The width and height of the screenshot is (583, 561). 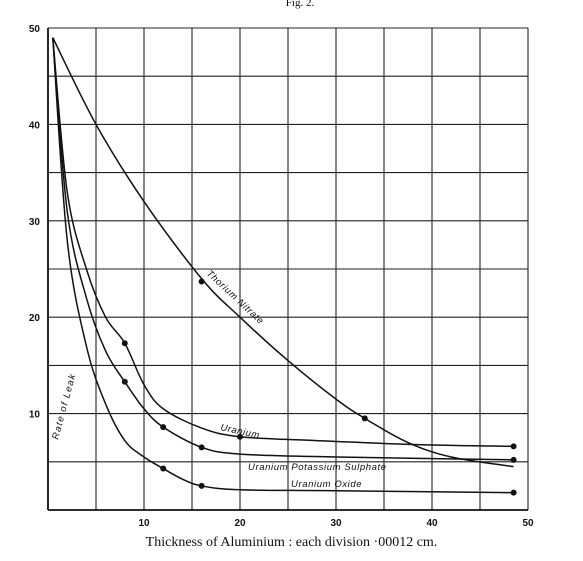 What do you see at coordinates (35, 415) in the screenshot?
I see `y-tick-label: 10` at bounding box center [35, 415].